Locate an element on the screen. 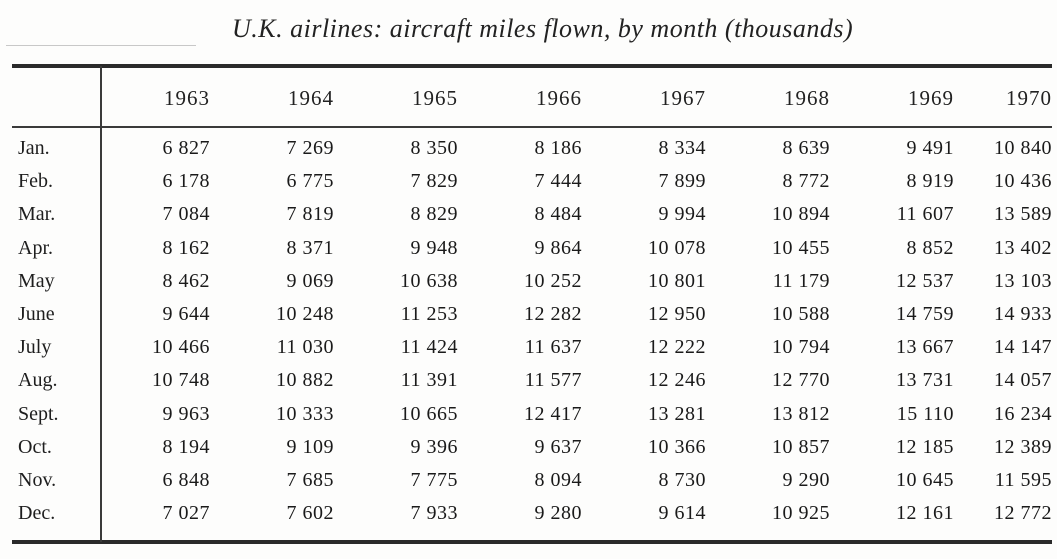 The image size is (1057, 559). table-cell: 8 371 is located at coordinates (310, 247).